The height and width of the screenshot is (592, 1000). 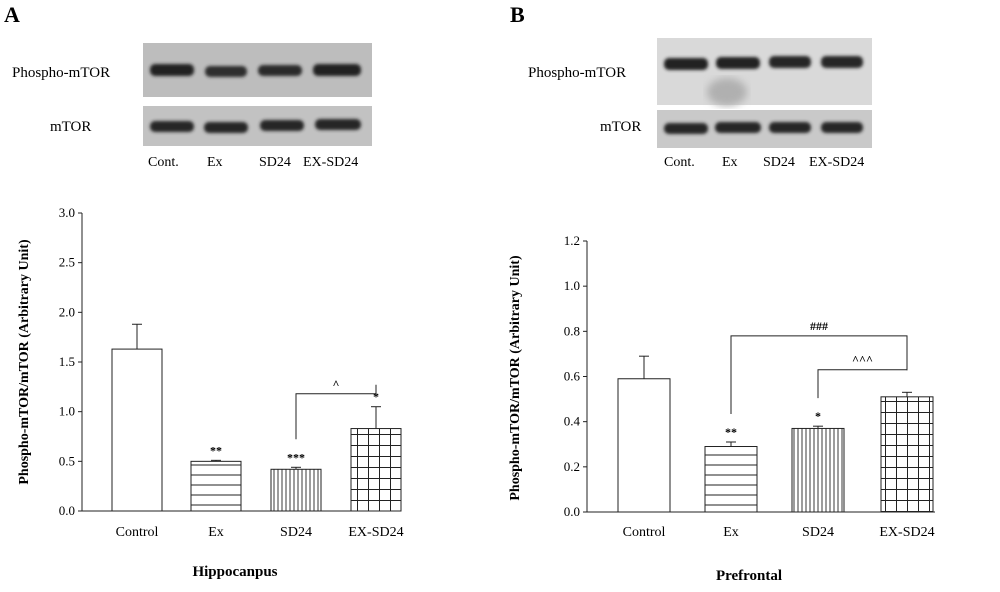 I want to click on chart-b-ylabel: Phospho-mTOR/mTOR (Arbitrary Unit), so click(x=515, y=378).